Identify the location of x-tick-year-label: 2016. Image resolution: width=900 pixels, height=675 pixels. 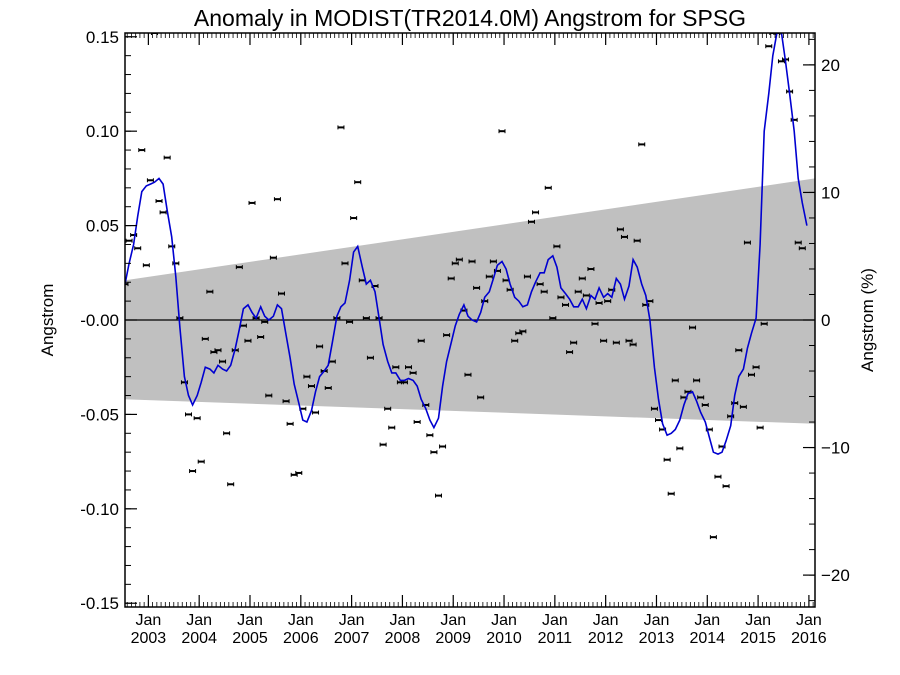
(809, 638).